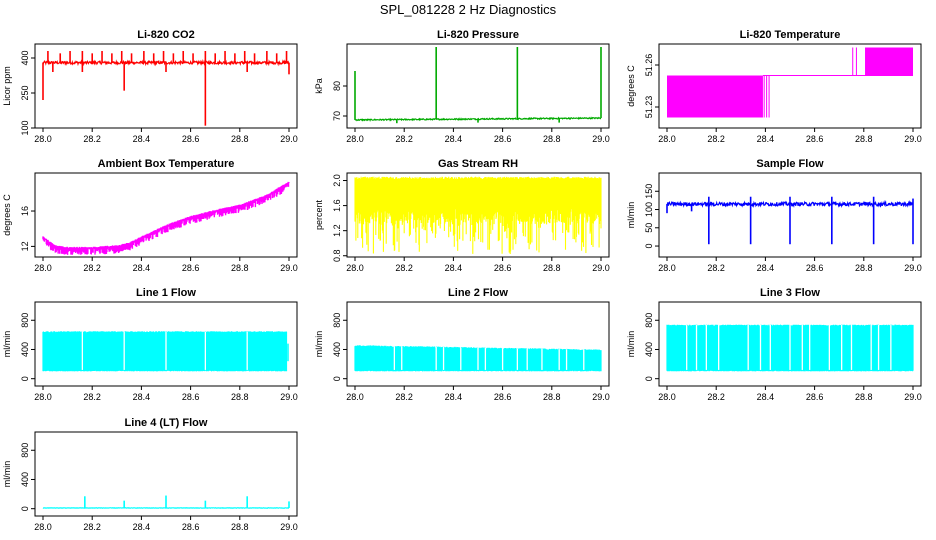 Image resolution: width=936 pixels, height=540 pixels. I want to click on y-tick-label: 1.2, so click(337, 230).